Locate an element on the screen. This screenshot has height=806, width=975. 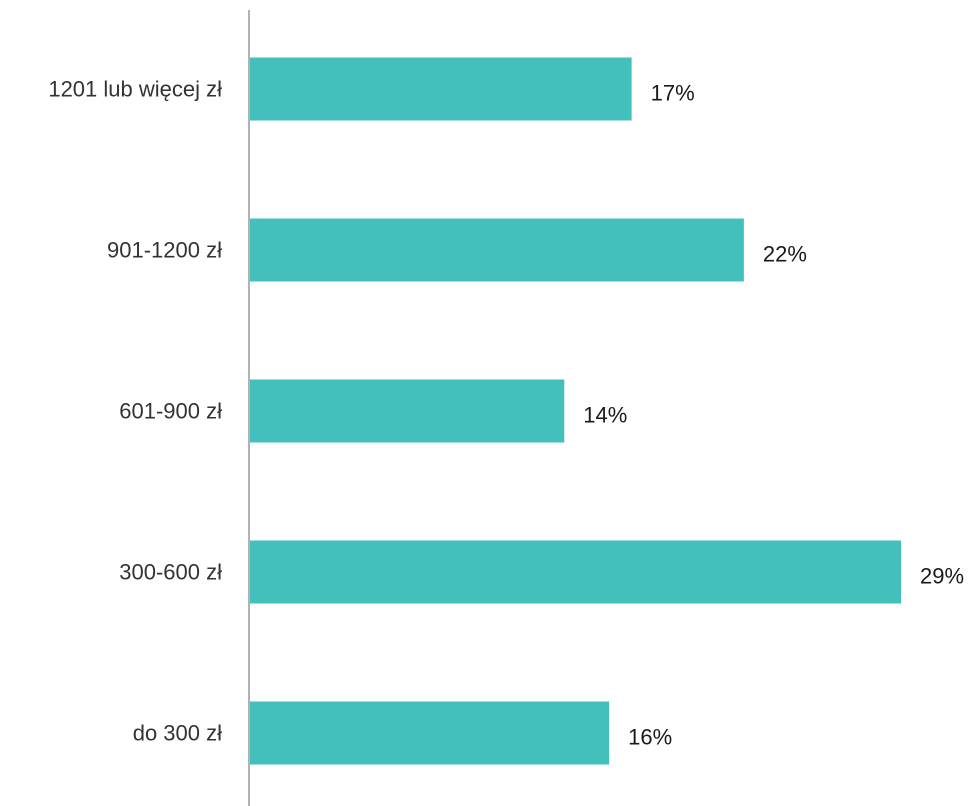
category-label-4: do 300 zł is located at coordinates (177, 733).